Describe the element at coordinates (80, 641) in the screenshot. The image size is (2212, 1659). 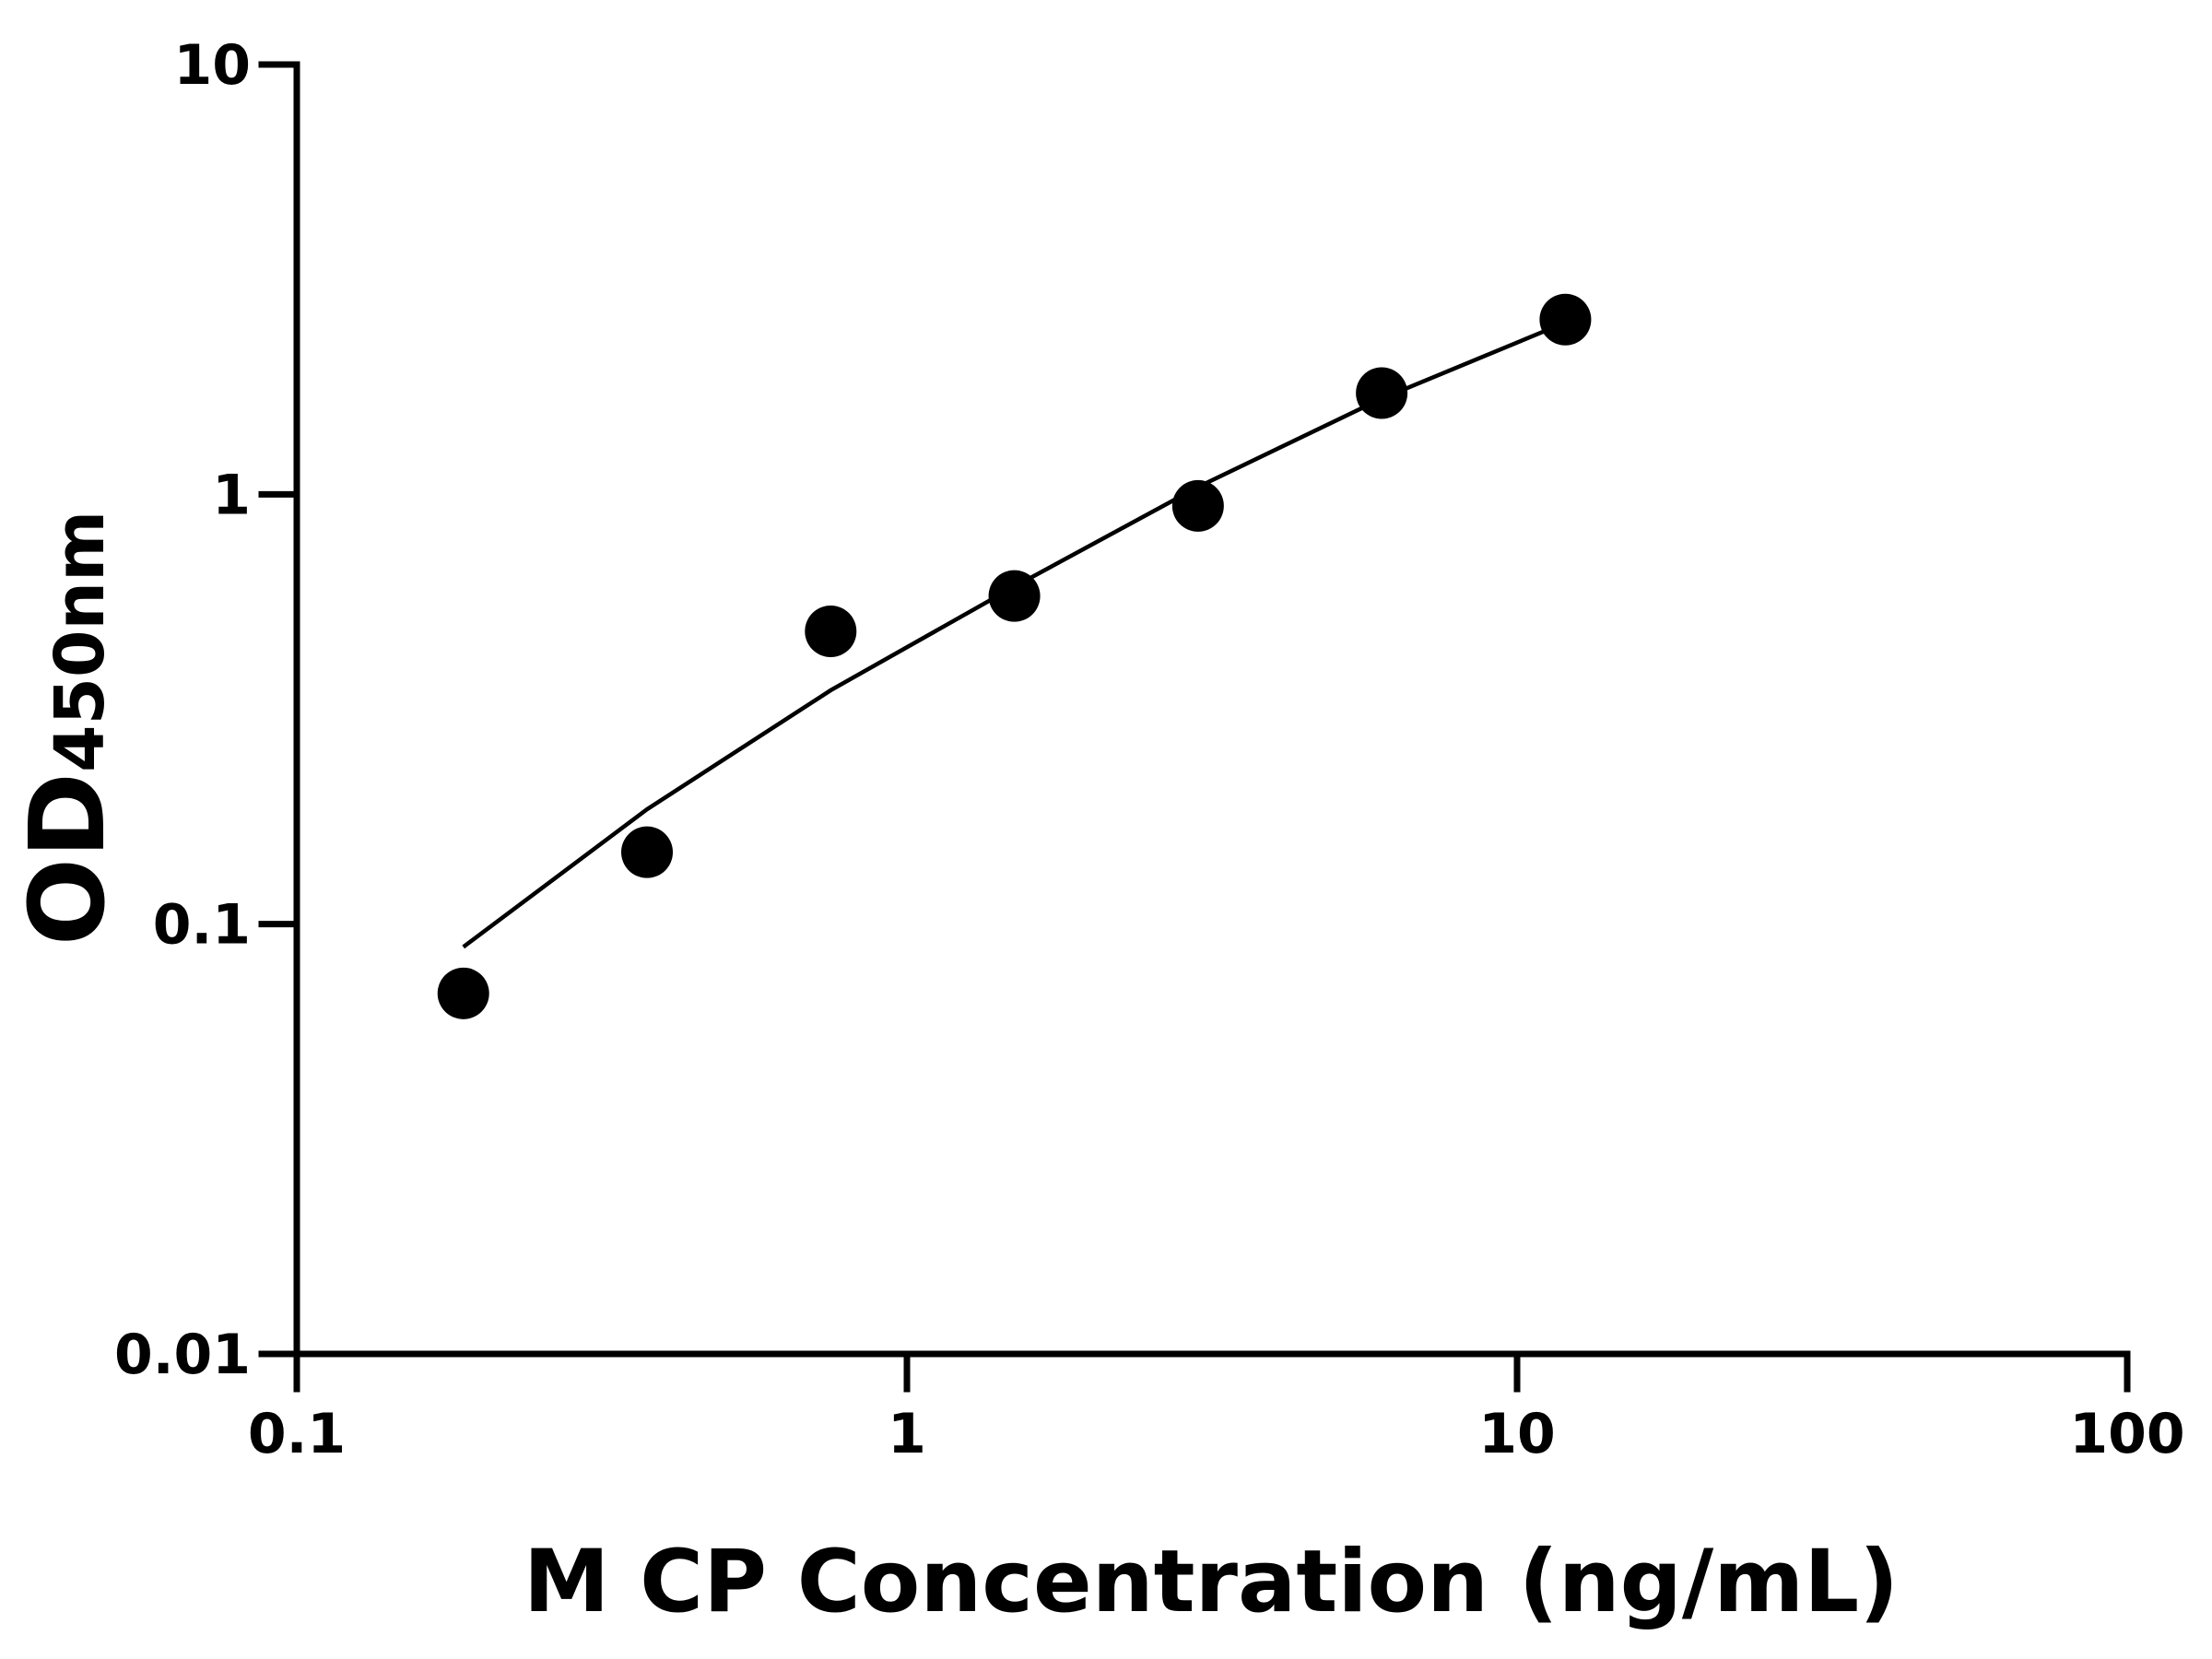
I see `y-axis-label-sub: 450nm` at that location.